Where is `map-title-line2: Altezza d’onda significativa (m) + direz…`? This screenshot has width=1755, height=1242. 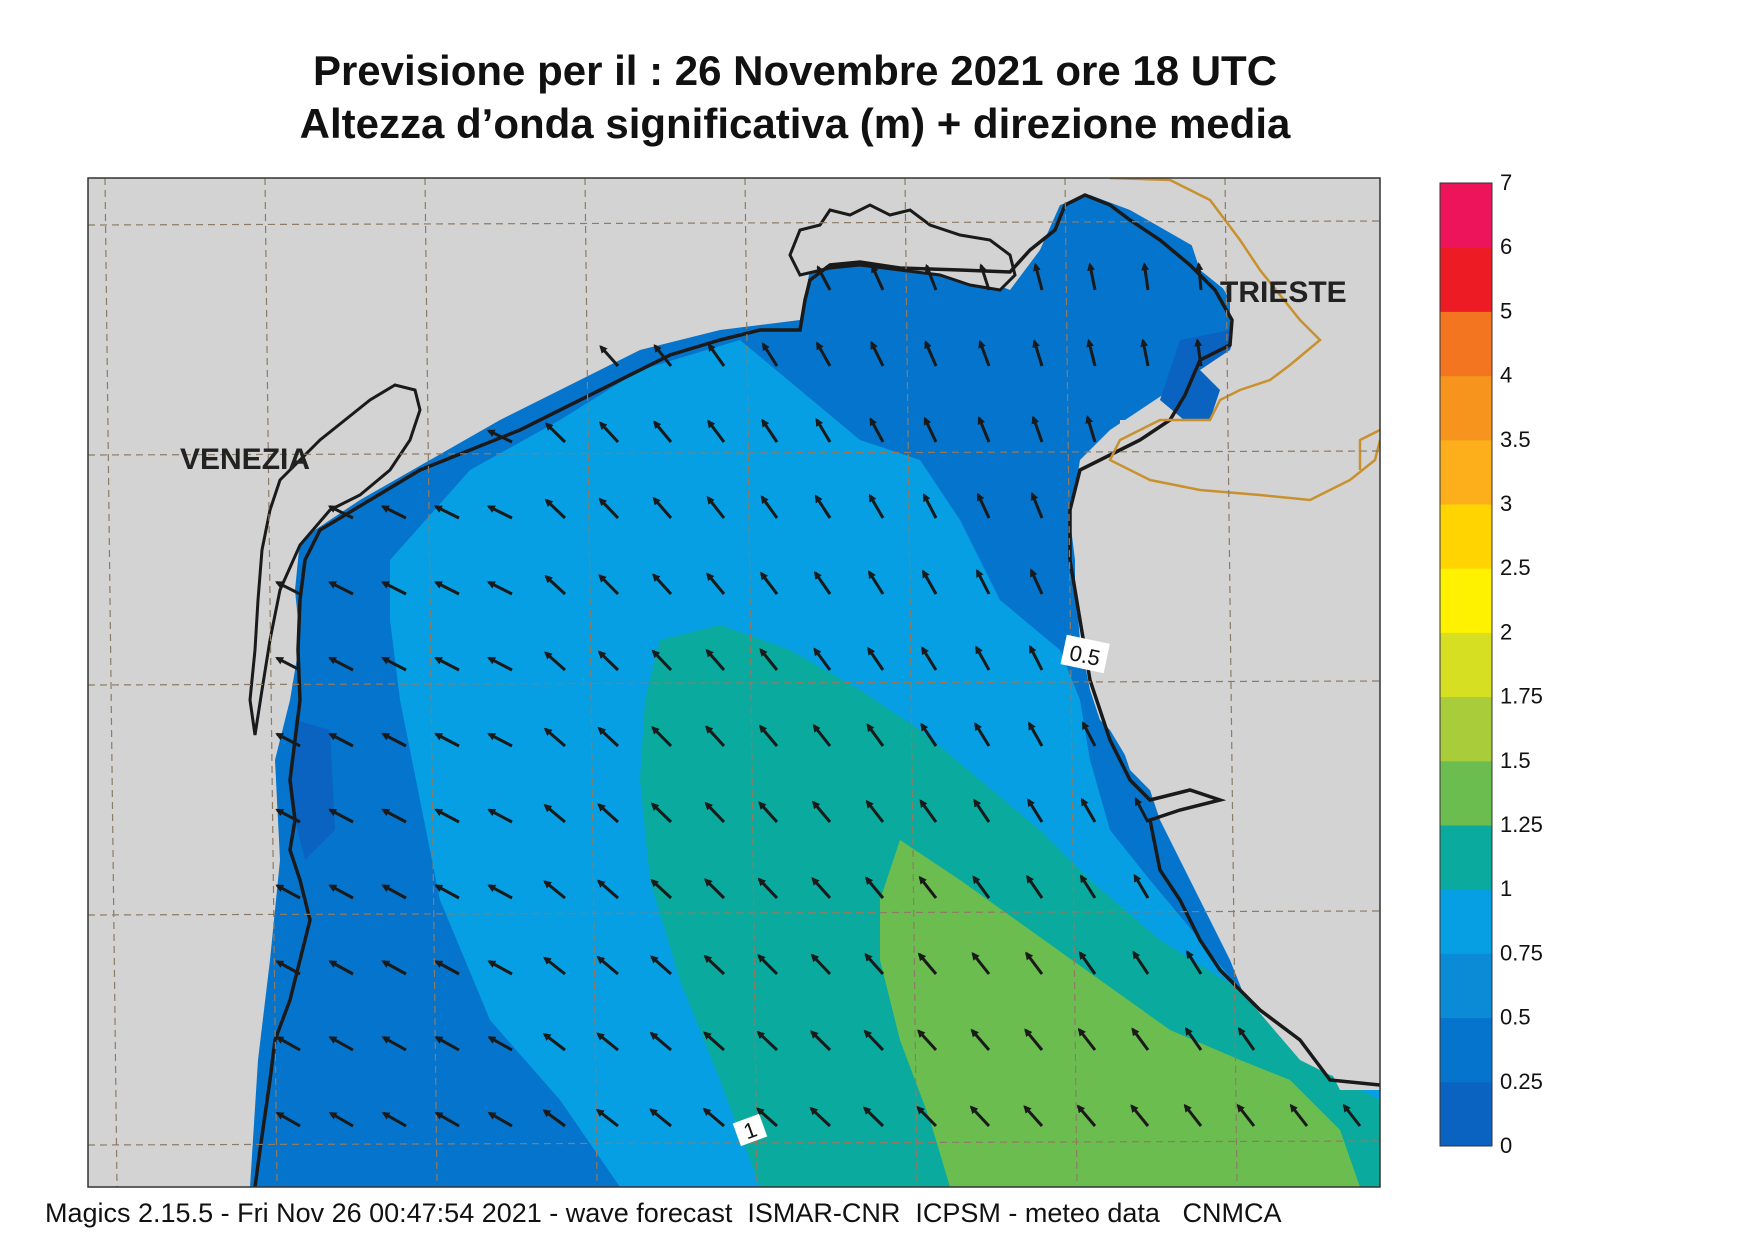 map-title-line2: Altezza d’onda significativa (m) + direz… is located at coordinates (795, 123).